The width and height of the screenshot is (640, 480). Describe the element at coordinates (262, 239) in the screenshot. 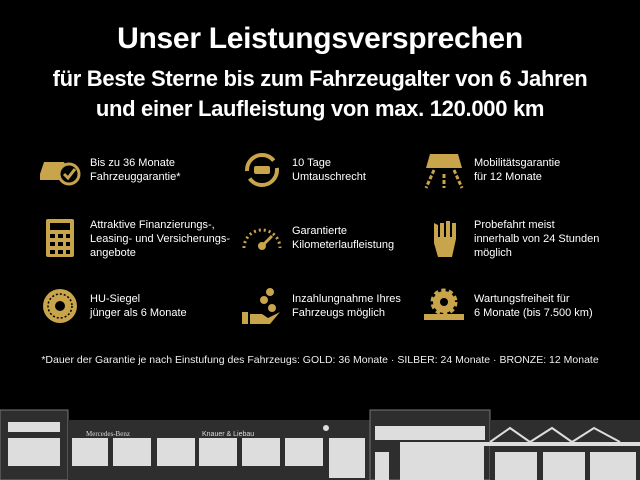

I see `speedometer-icon` at that location.